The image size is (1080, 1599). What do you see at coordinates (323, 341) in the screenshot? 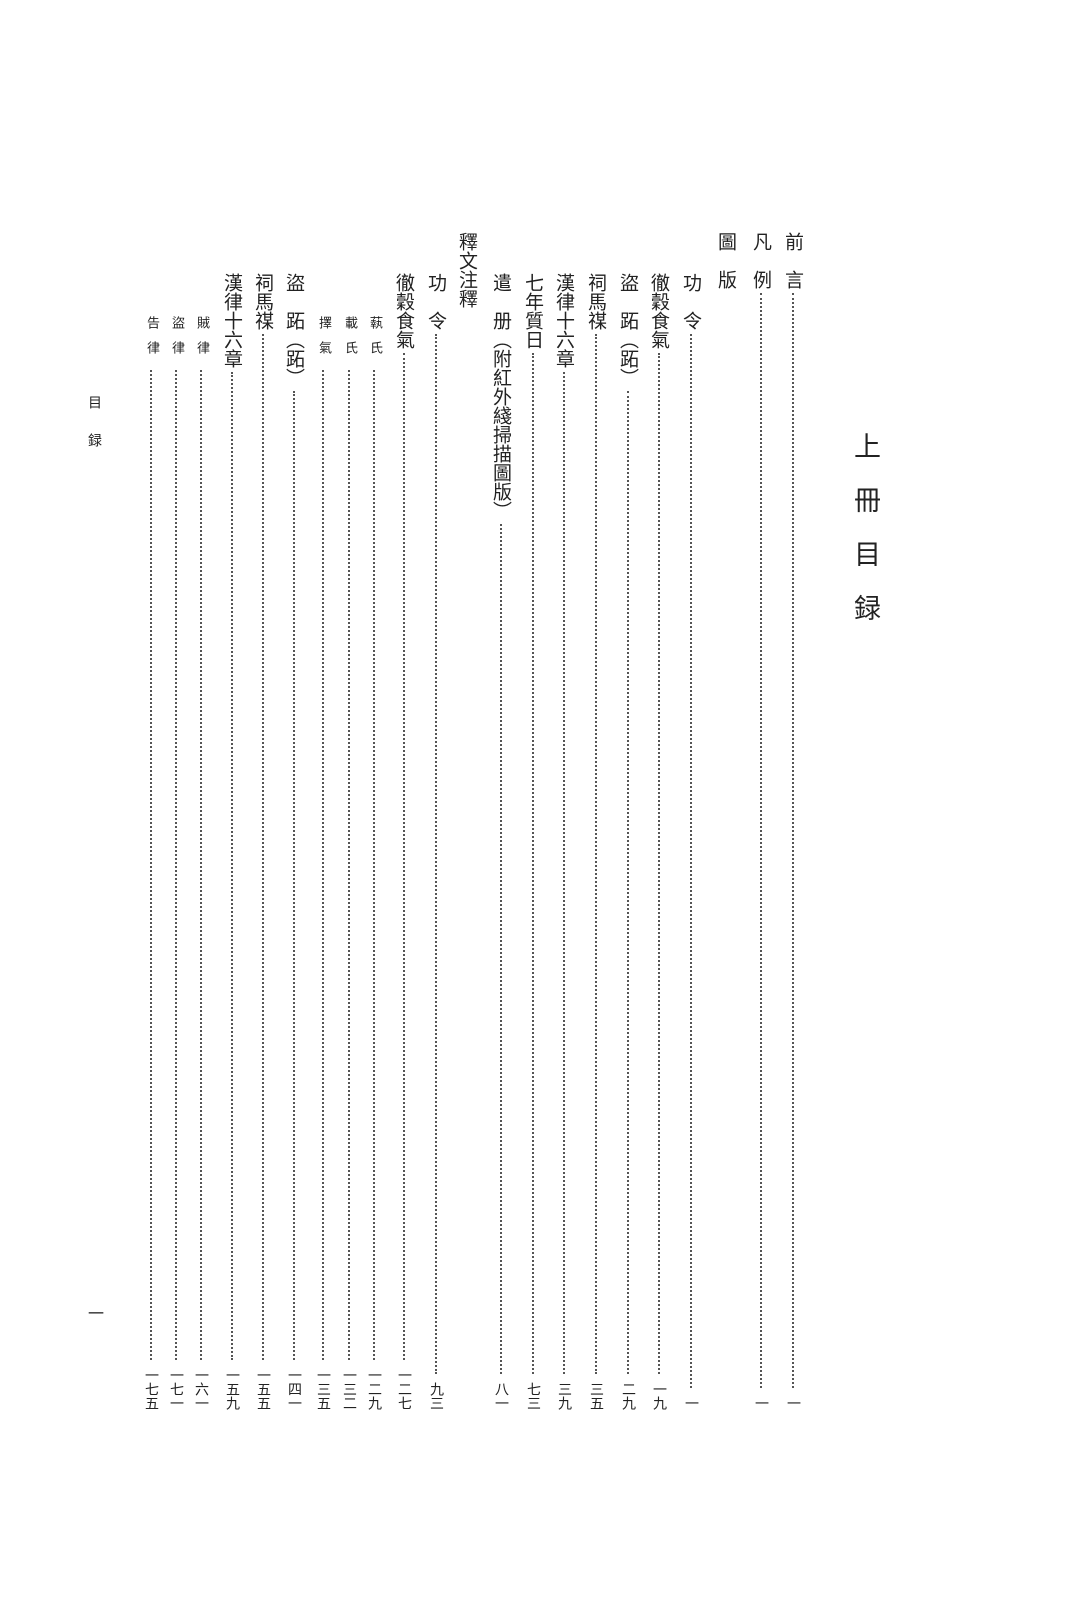
I see `toc-entry-label: 擇氣` at bounding box center [323, 341].